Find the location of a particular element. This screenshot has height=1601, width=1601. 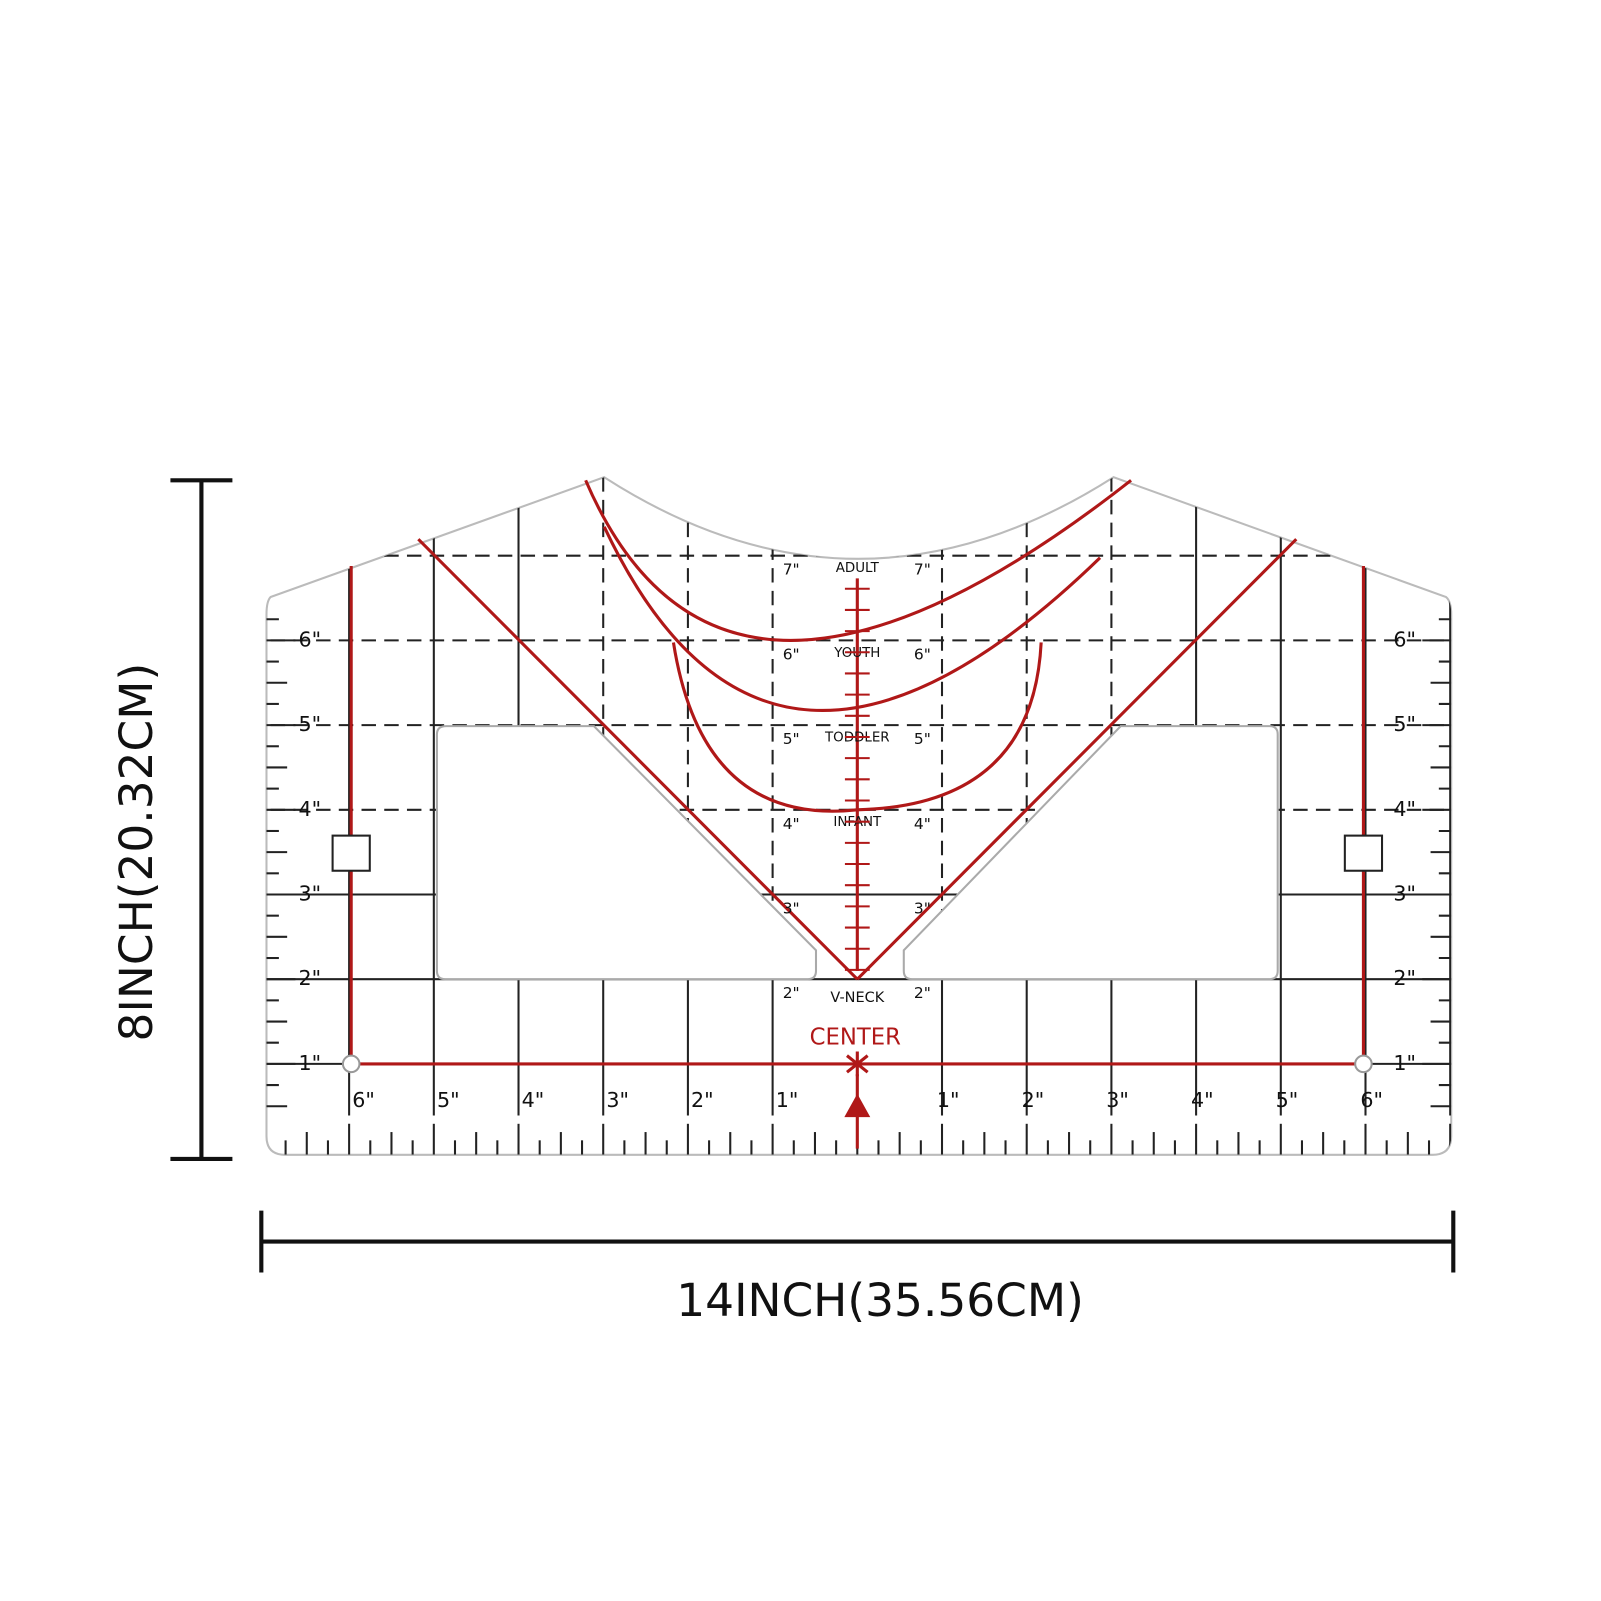

window-right is located at coordinates (1090, 853).